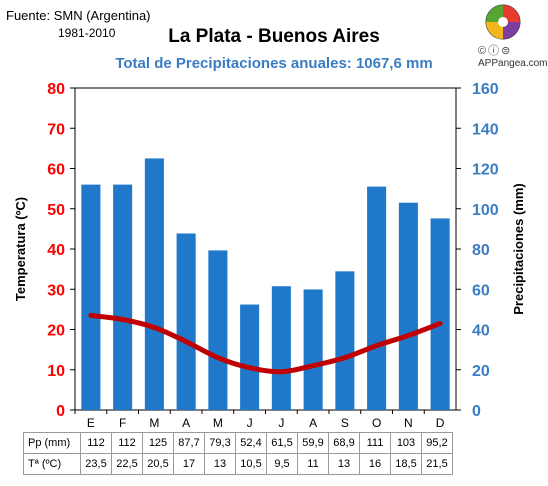 This screenshot has width=548, height=486. What do you see at coordinates (485, 129) in the screenshot?
I see `right-axis-tick-label: 140` at bounding box center [485, 129].